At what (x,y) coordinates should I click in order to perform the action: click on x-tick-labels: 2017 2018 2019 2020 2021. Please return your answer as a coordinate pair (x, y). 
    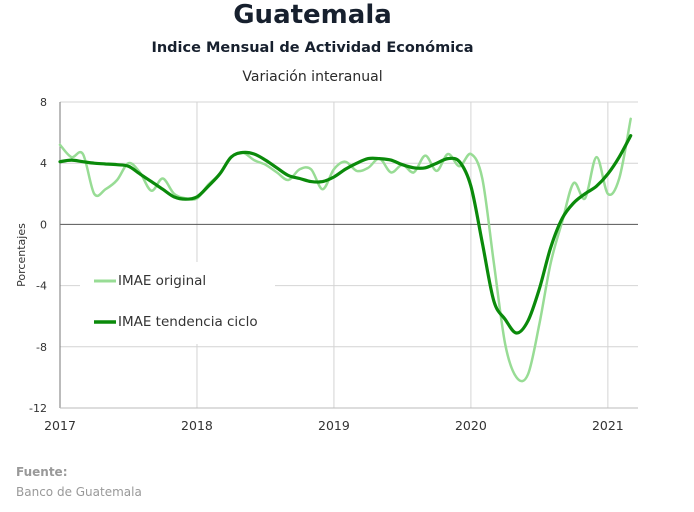
    Looking at the image, I should click on (334, 425).